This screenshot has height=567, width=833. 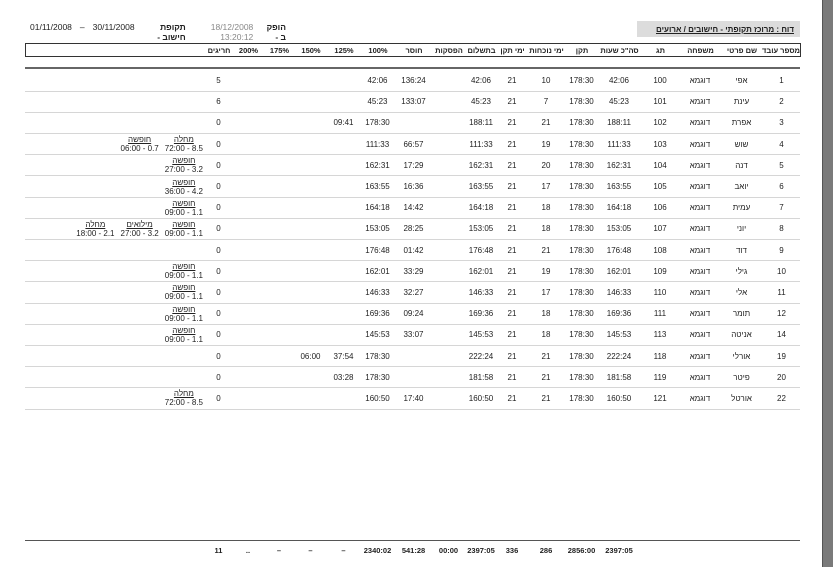 I want to click on table-cell: 16:36, so click(x=413, y=187).